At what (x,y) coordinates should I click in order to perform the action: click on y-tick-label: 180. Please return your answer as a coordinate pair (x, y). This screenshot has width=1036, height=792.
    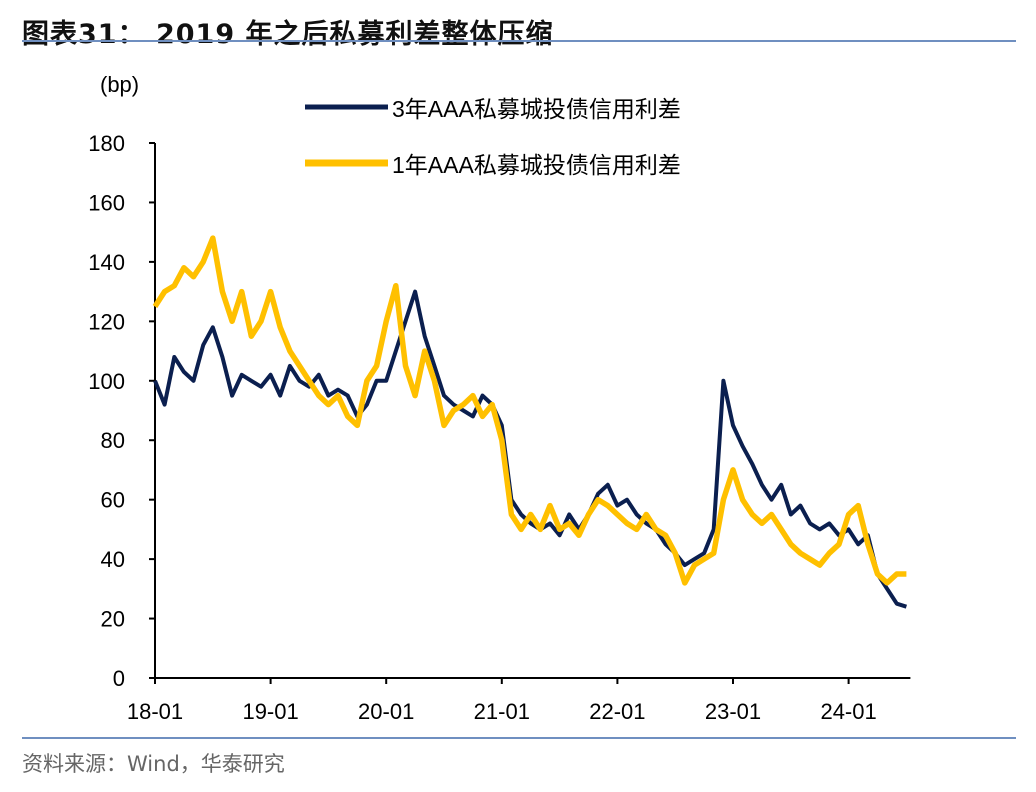
    Looking at the image, I should click on (106, 143).